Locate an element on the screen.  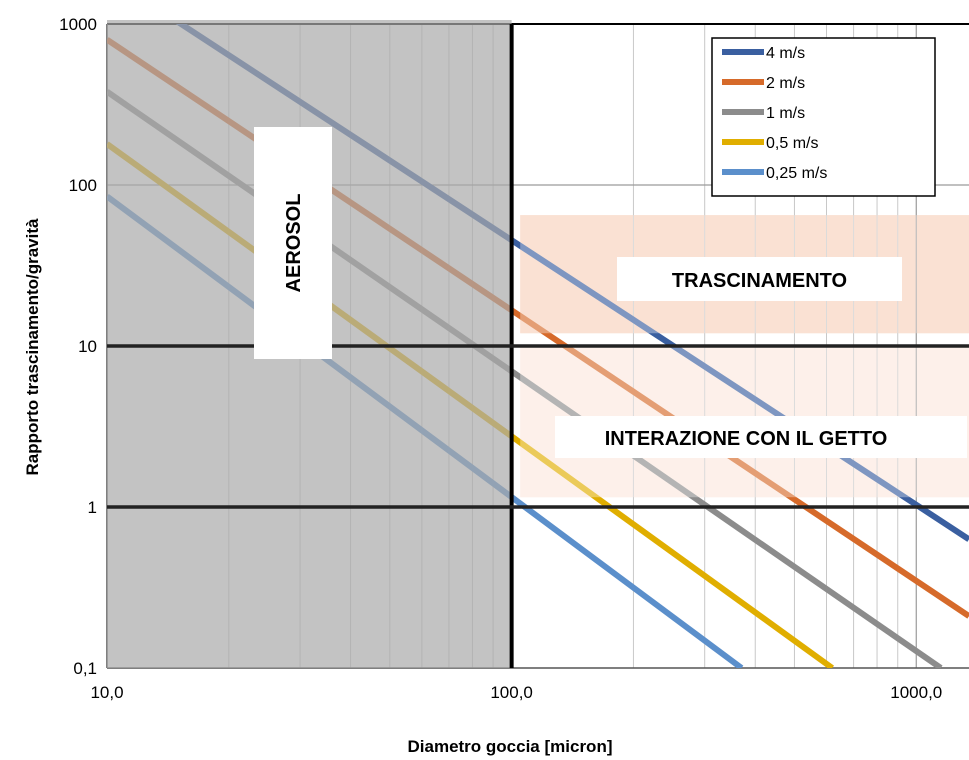
region-label-trascinamento: TRASCINAMENTO is located at coordinates (759, 281).